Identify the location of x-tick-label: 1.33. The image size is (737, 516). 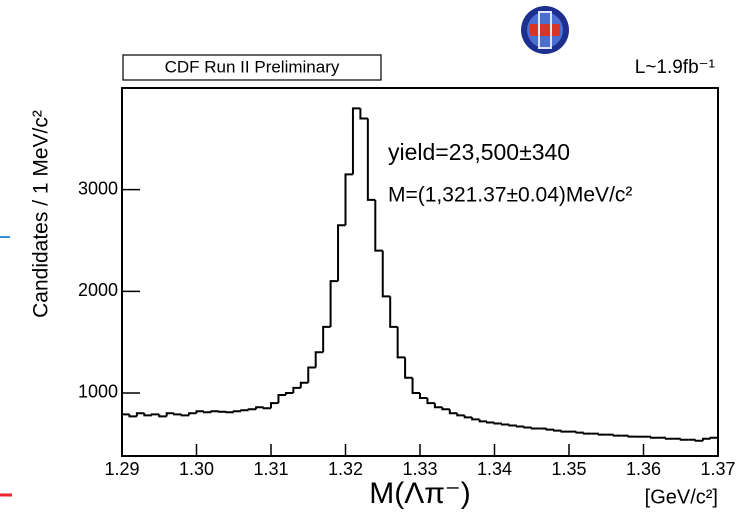
(419, 469).